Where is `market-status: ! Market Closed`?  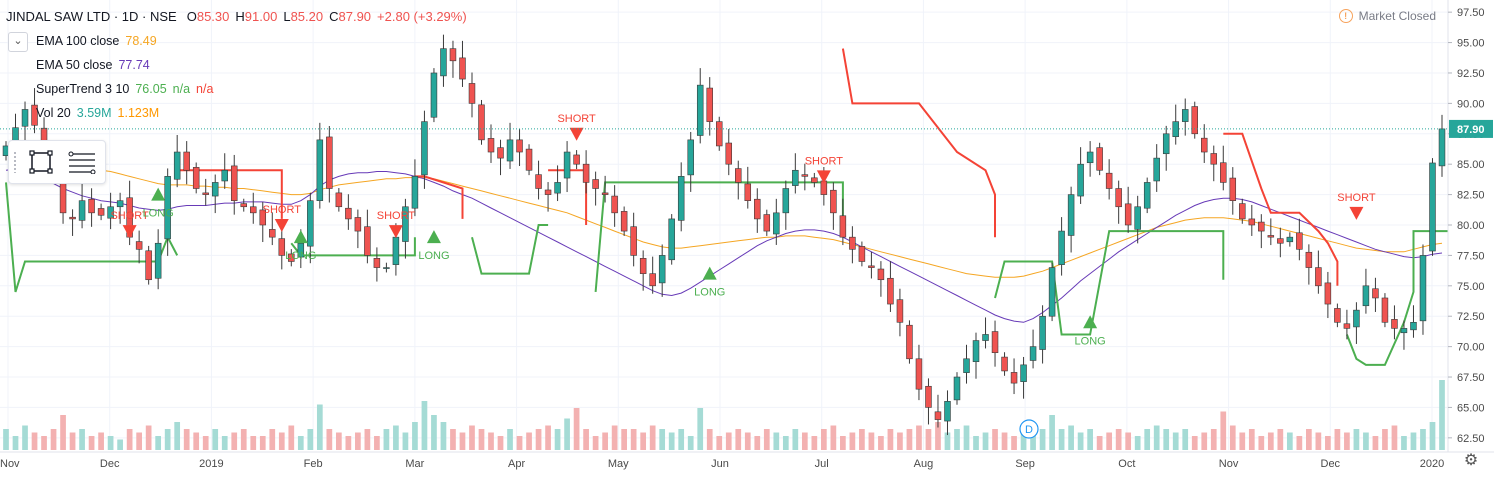 market-status: ! Market Closed is located at coordinates (1387, 16).